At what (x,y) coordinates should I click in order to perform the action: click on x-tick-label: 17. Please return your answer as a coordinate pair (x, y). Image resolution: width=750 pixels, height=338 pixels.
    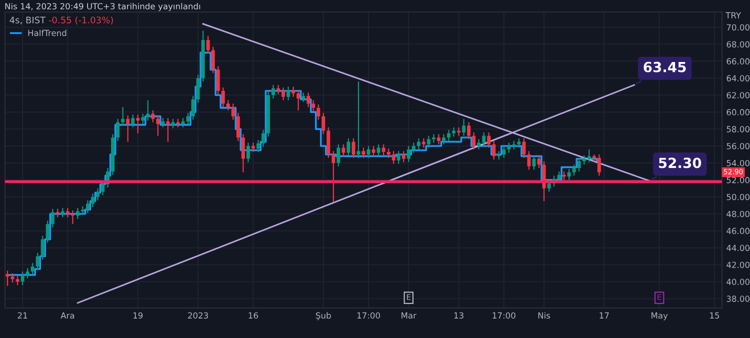
    Looking at the image, I should click on (604, 315).